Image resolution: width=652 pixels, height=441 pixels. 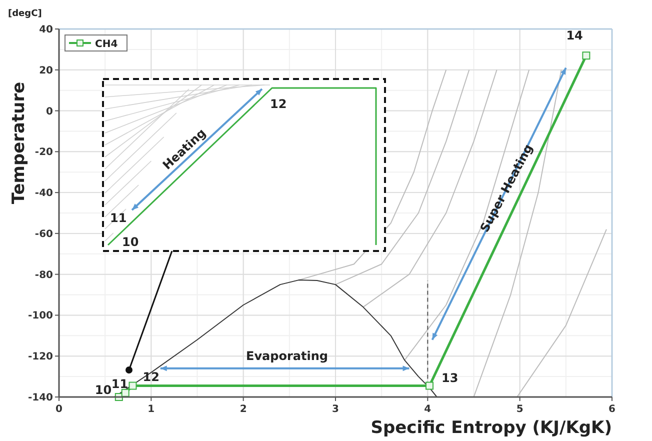 I want to click on y-tick-label: -60, so click(x=44, y=234).